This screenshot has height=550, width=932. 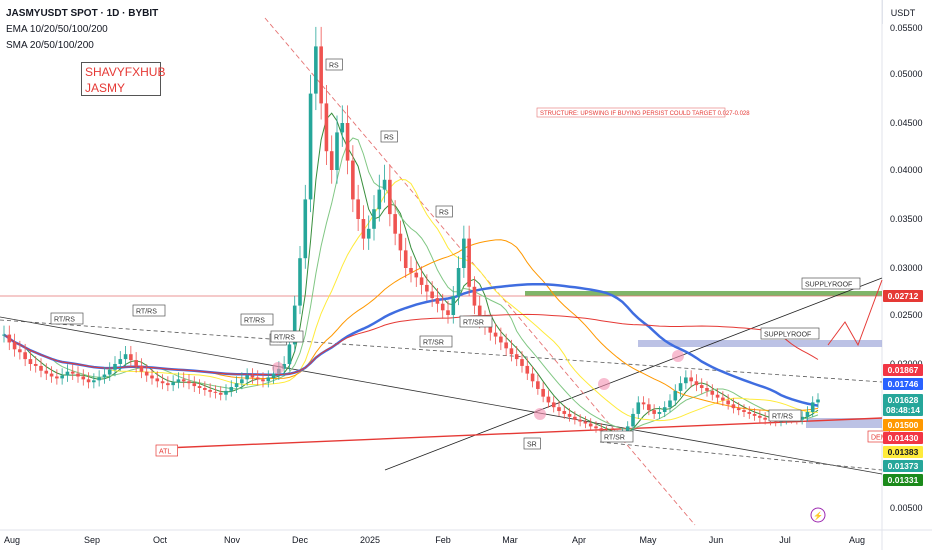 I want to click on x-tick-label: Mar, so click(x=510, y=540).